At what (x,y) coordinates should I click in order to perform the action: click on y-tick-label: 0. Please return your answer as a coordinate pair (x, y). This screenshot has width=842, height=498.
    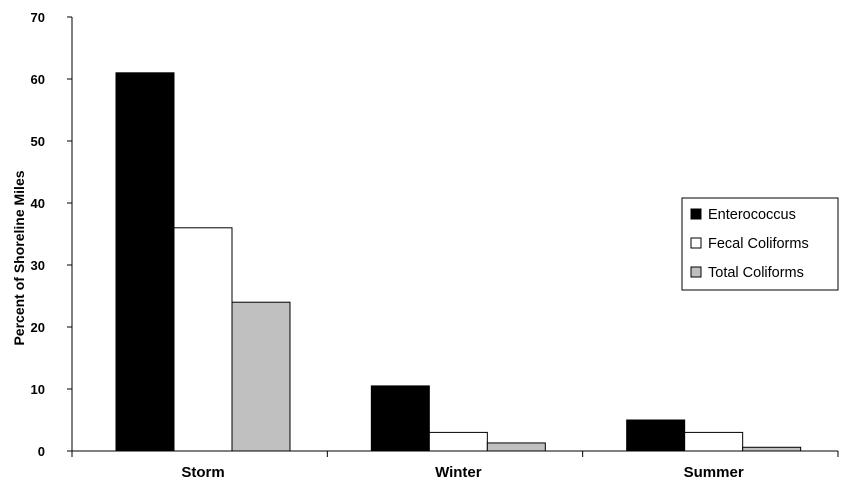
    Looking at the image, I should click on (41, 451).